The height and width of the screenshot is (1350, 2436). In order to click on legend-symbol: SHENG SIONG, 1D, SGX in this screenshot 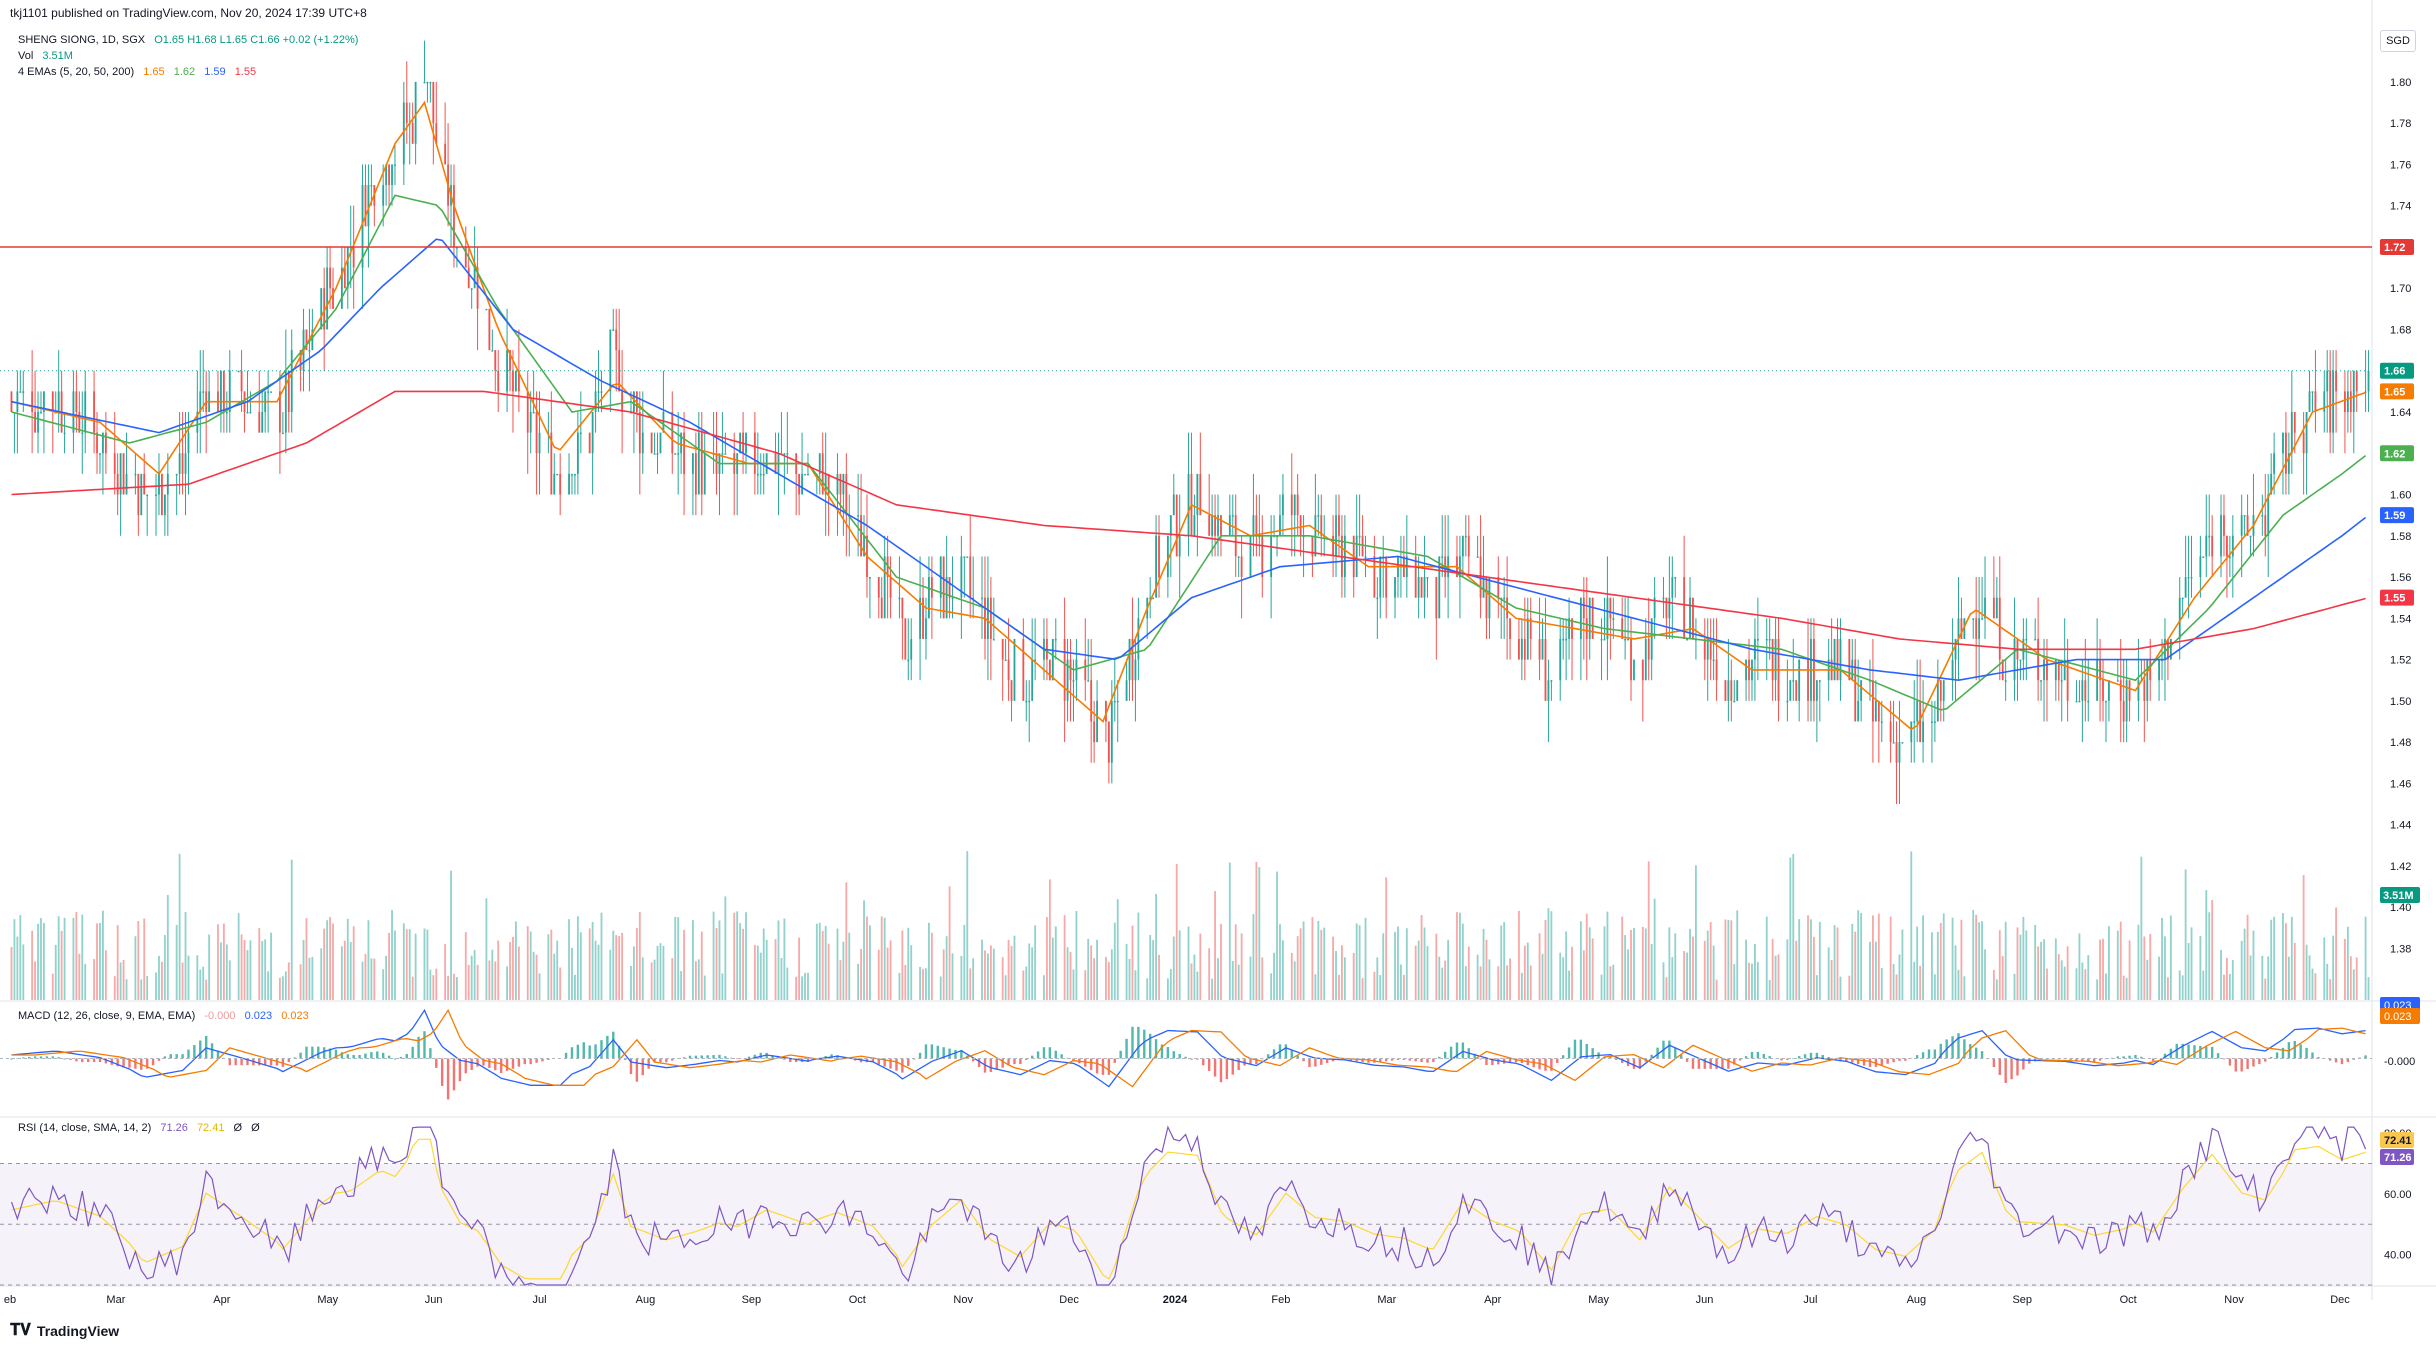, I will do `click(82, 40)`.